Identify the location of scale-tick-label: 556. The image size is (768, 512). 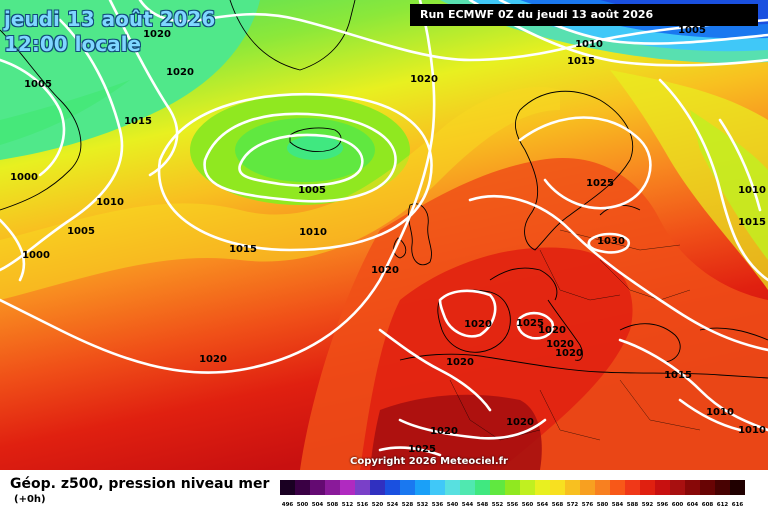
(513, 505).